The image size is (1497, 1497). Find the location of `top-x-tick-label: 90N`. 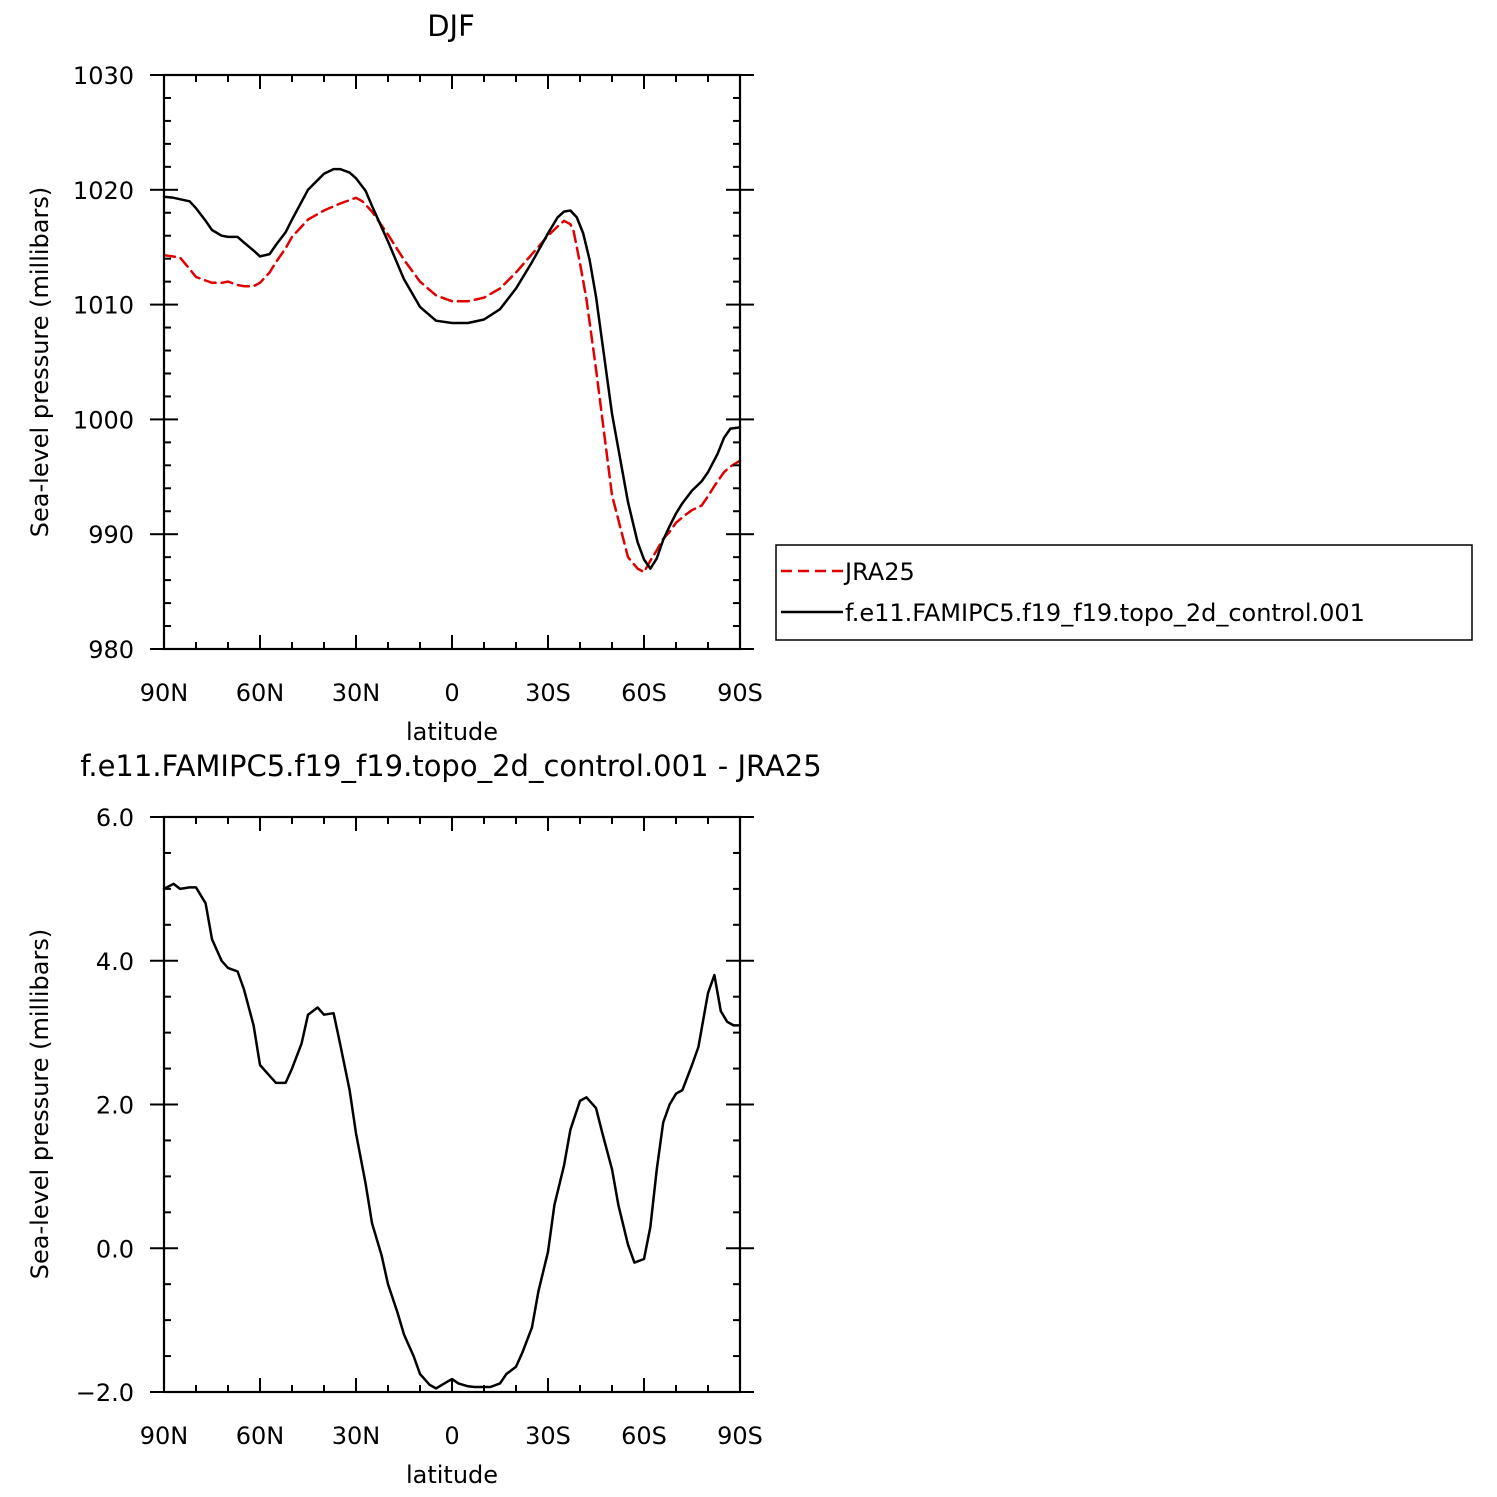

top-x-tick-label: 90N is located at coordinates (164, 693).